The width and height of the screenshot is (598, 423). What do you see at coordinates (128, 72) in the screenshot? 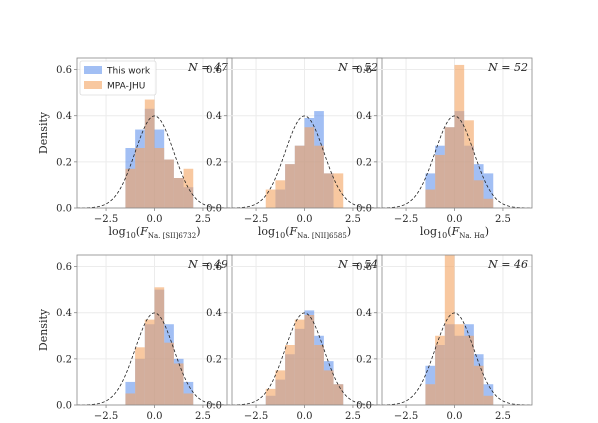
I see `legend-label: This work` at bounding box center [128, 72].